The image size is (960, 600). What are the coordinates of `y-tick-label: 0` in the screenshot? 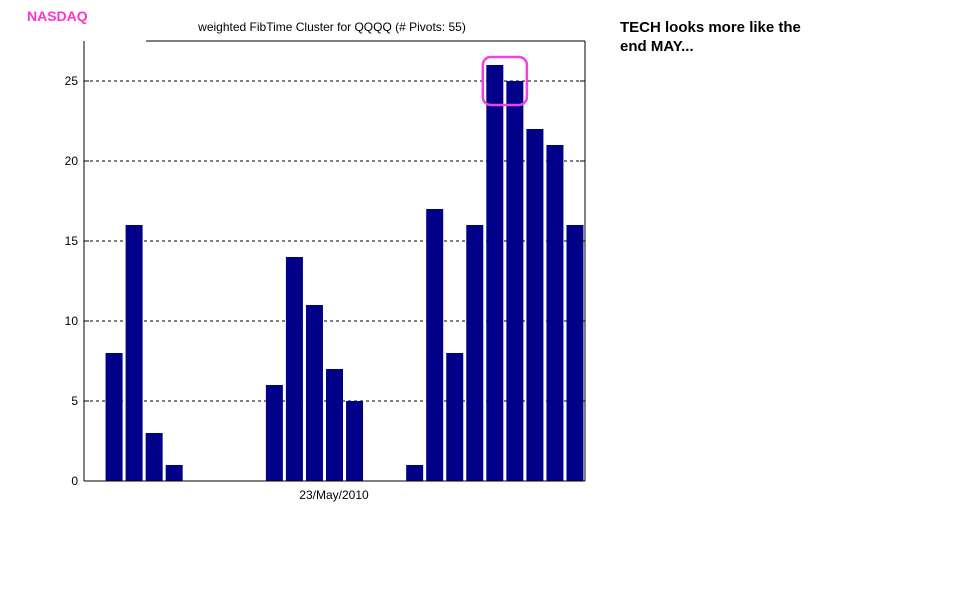 It's located at (74, 481).